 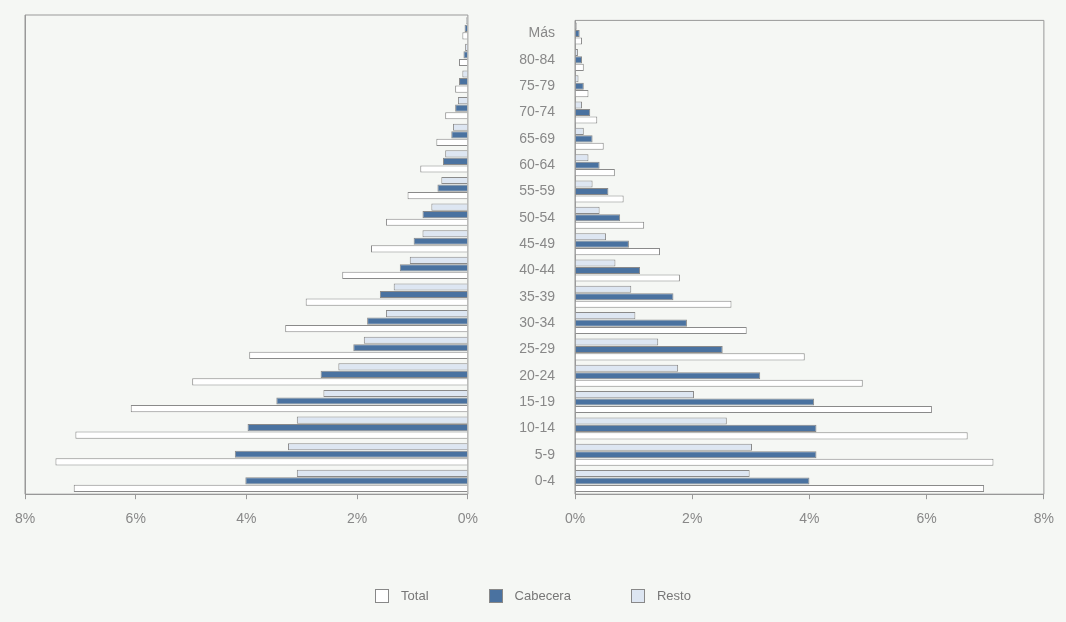 What do you see at coordinates (537, 85) in the screenshot?
I see `y-tick-label: 75-79` at bounding box center [537, 85].